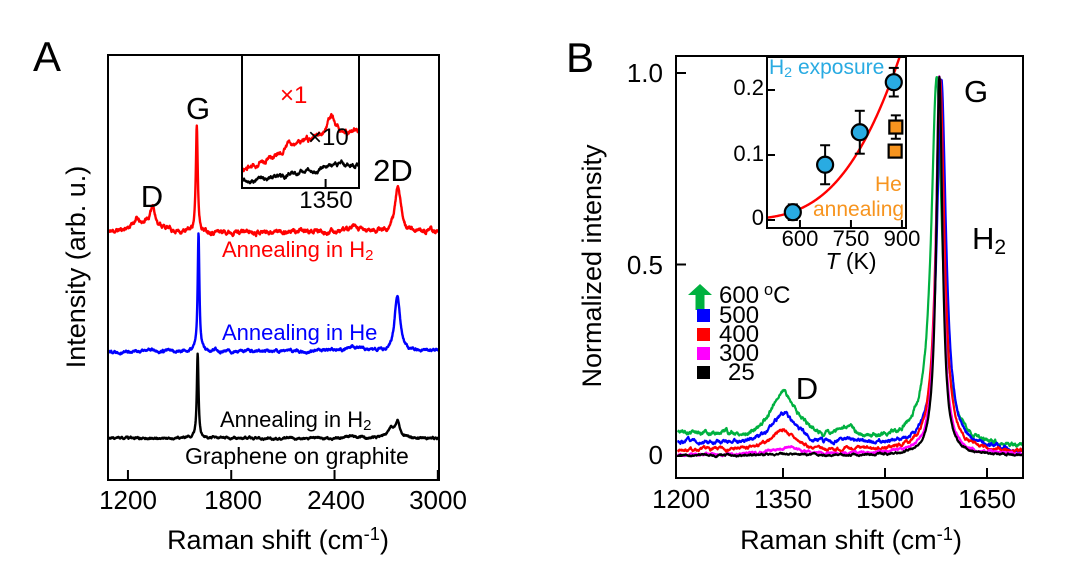  I want to click on panel-b-y-tick-label: 0, so click(655, 455).